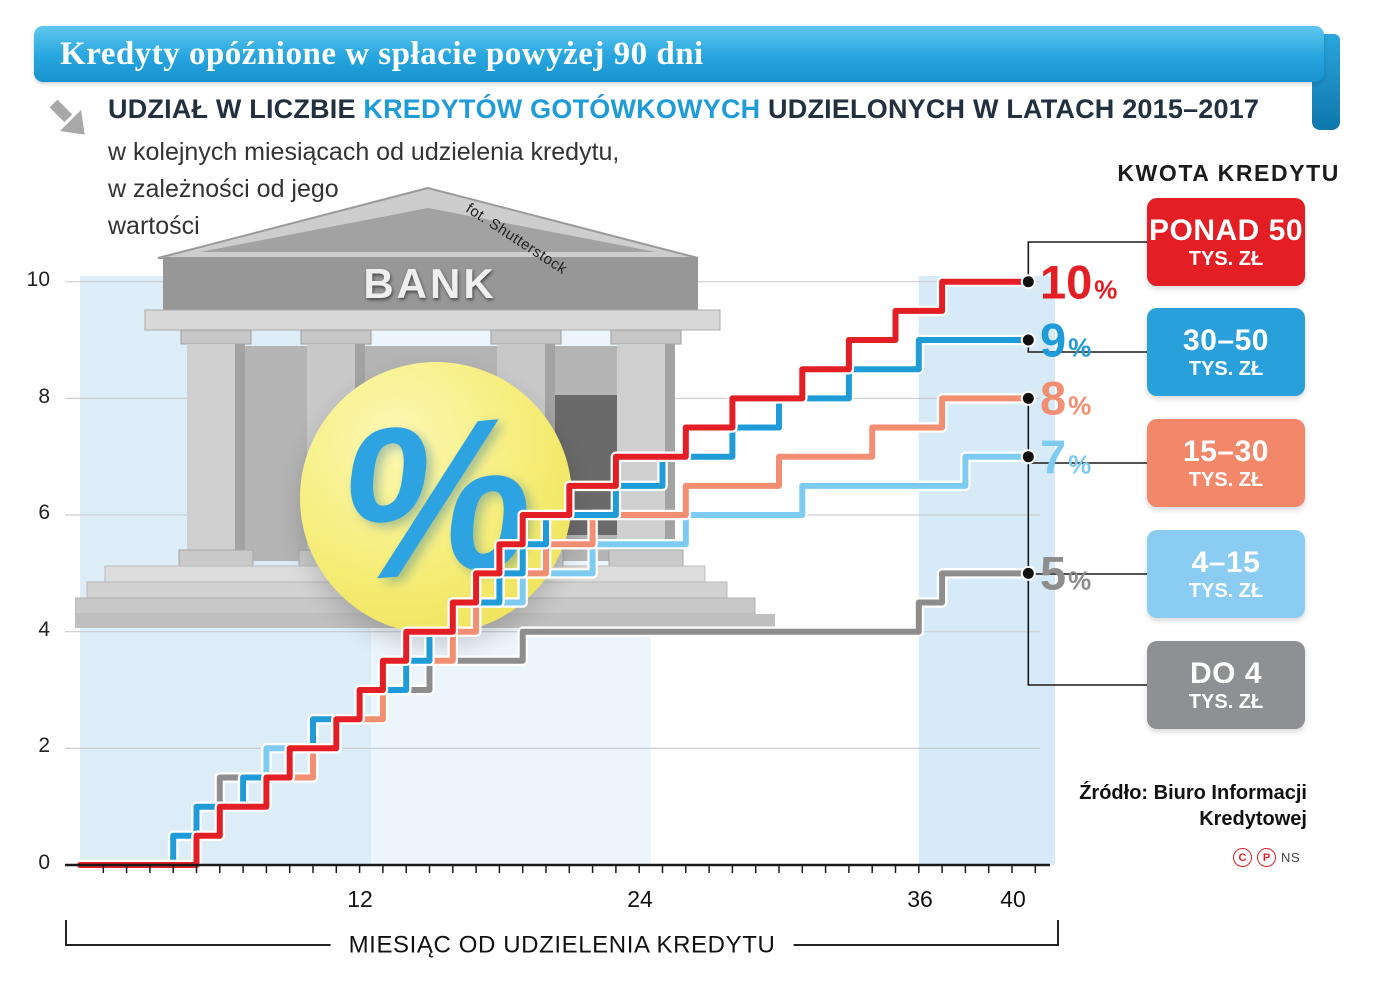 This screenshot has height=984, width=1400. Describe the element at coordinates (44, 512) in the screenshot. I see `y-tick-label: 6` at that location.